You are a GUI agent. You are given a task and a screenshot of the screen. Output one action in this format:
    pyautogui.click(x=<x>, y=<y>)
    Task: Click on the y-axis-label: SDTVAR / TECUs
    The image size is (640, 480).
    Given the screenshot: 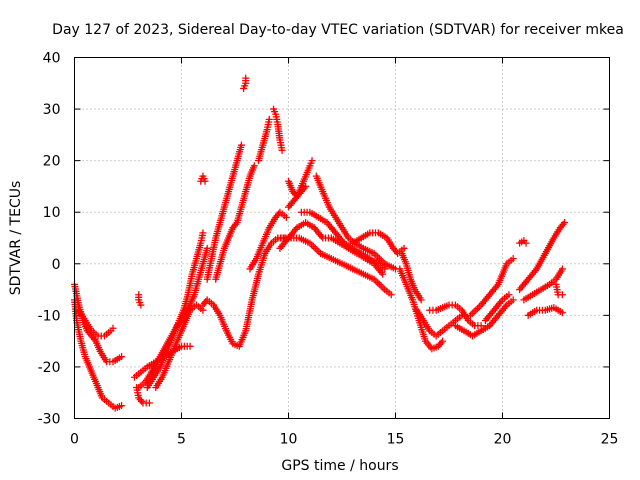 What is the action you would take?
    pyautogui.click(x=16, y=238)
    